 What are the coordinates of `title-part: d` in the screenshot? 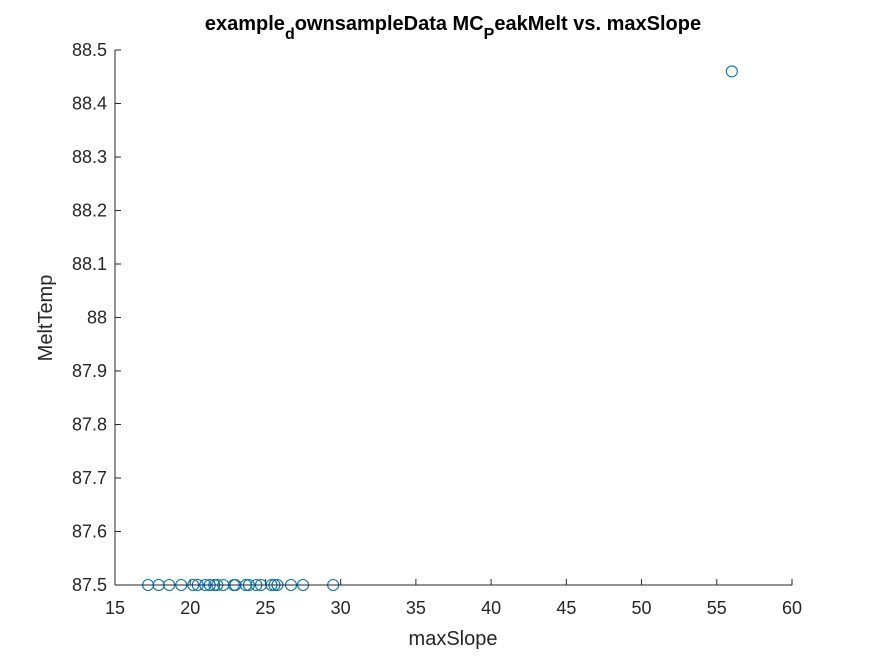 It's located at (290, 34).